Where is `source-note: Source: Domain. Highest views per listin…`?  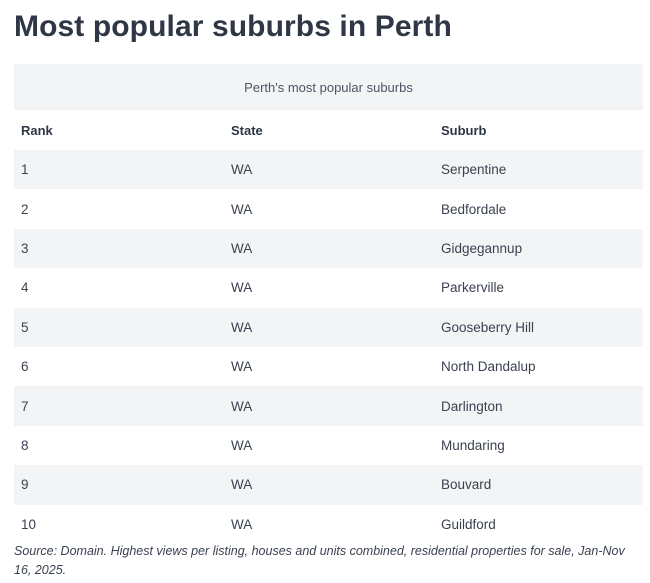 source-note: Source: Domain. Highest views per listin… is located at coordinates (319, 560).